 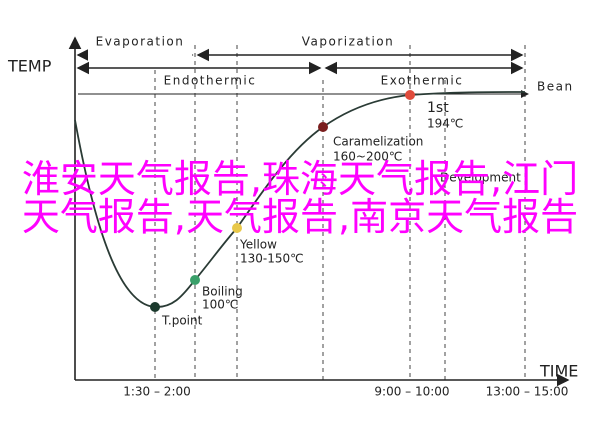 What do you see at coordinates (222, 292) in the screenshot?
I see `point-label: Boiling` at bounding box center [222, 292].